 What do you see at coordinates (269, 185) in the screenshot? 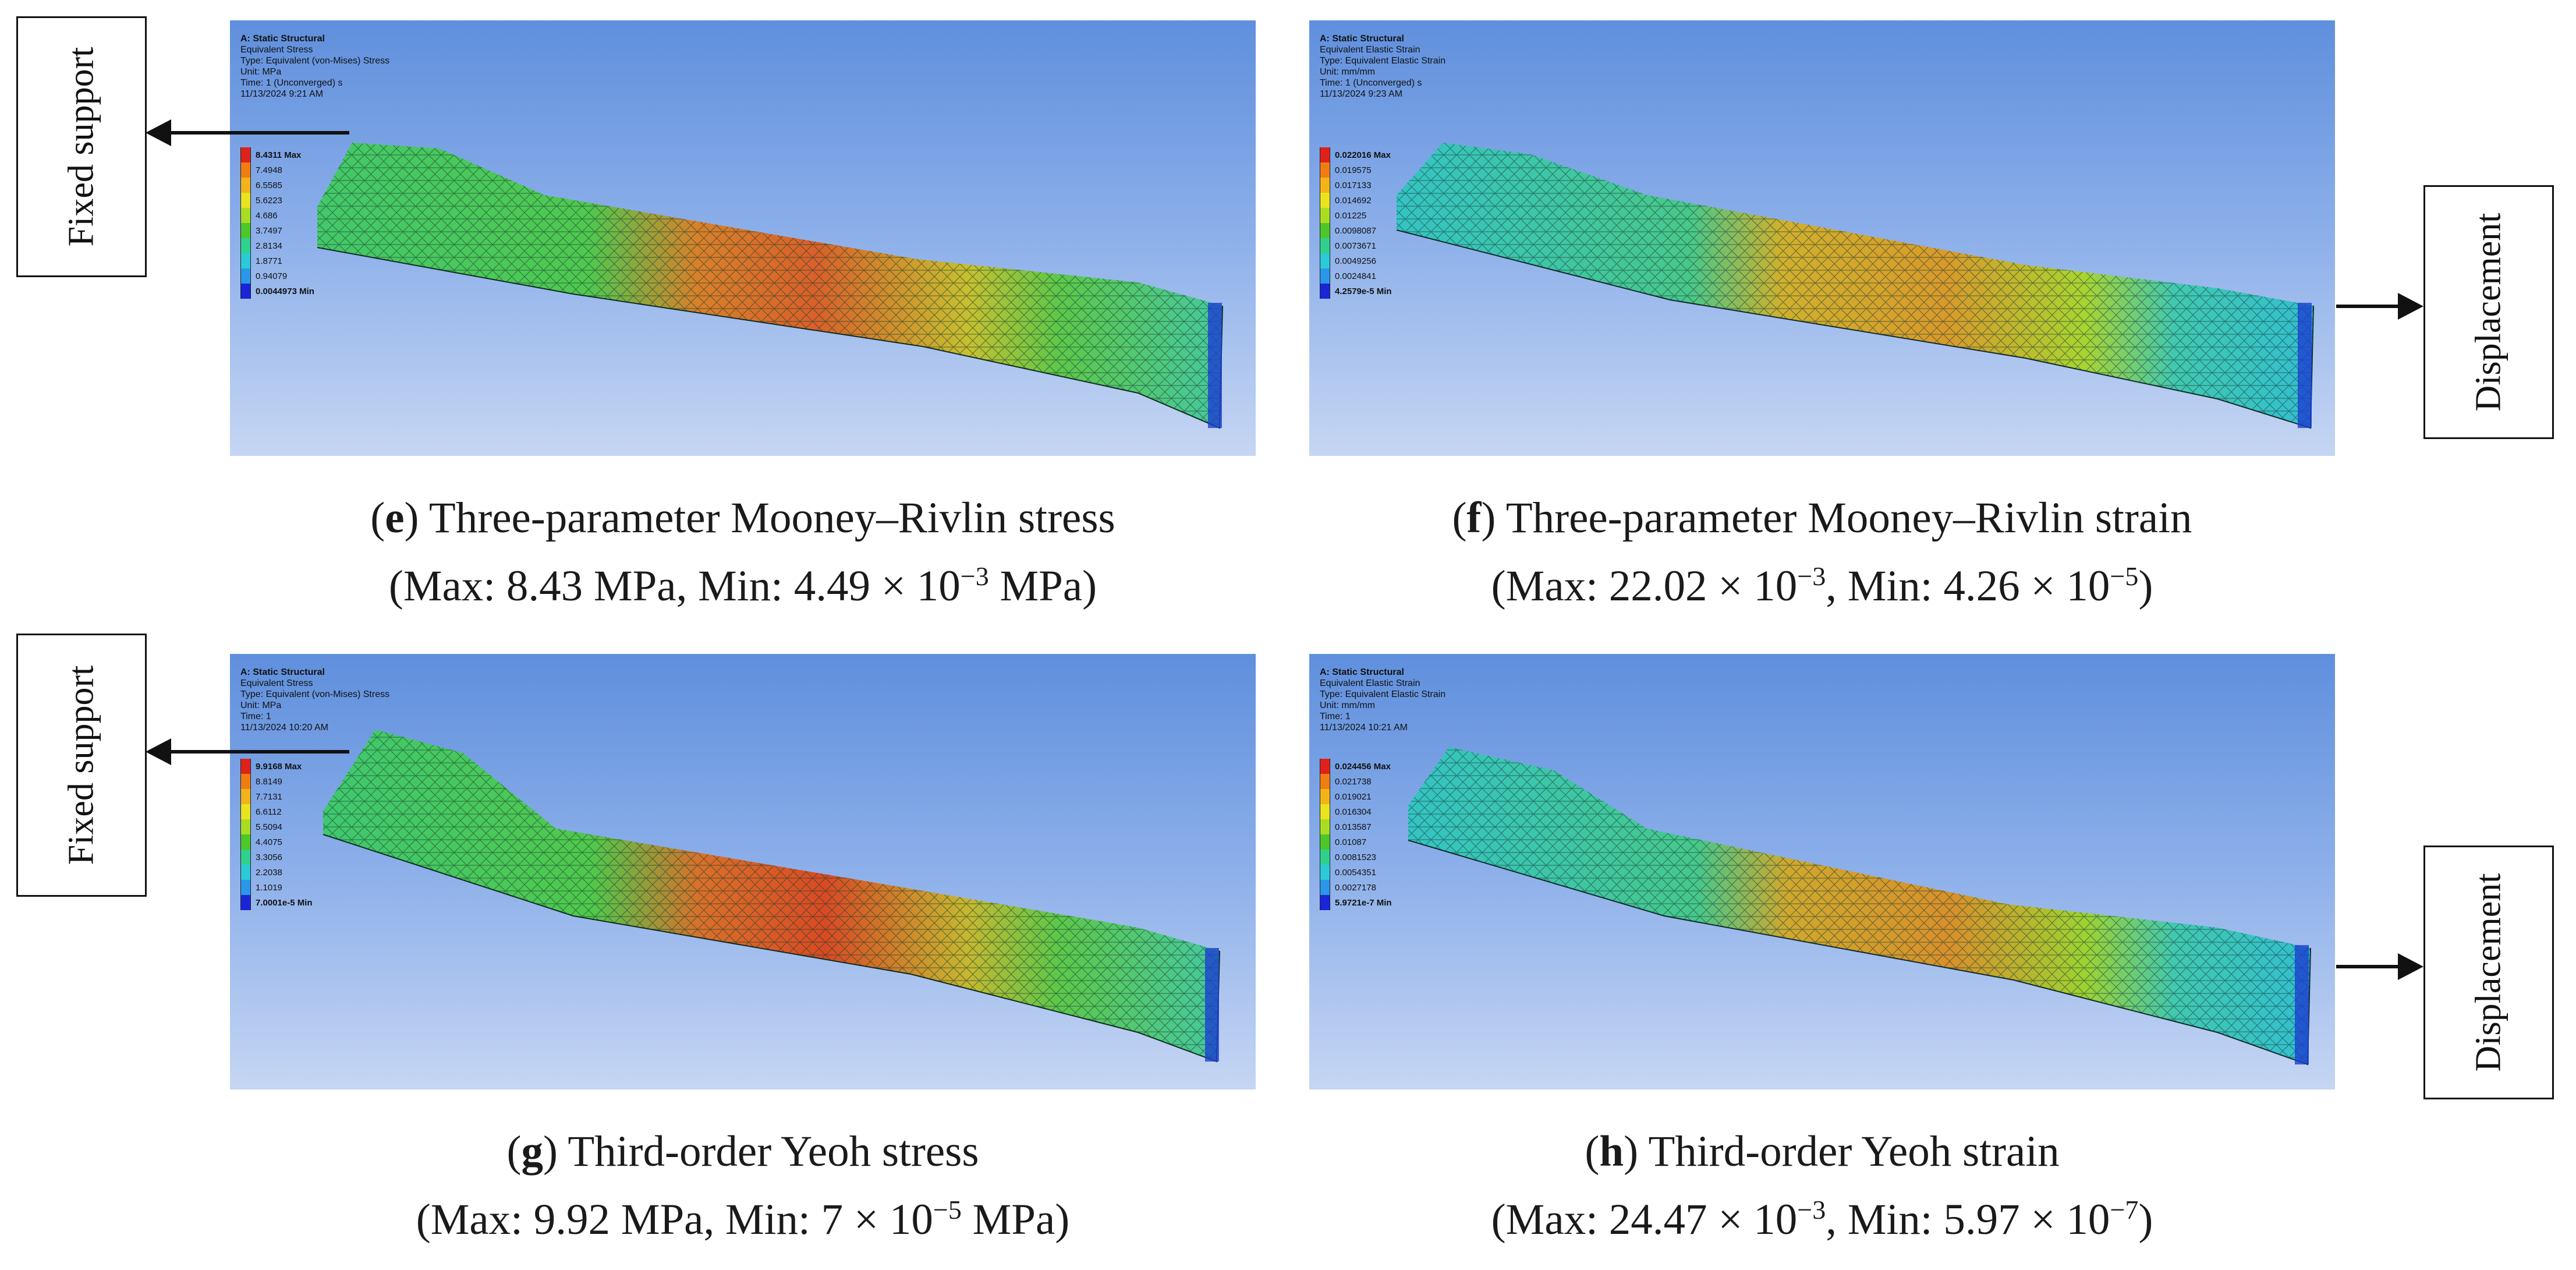
I see `legend-value: 6.5585` at bounding box center [269, 185].